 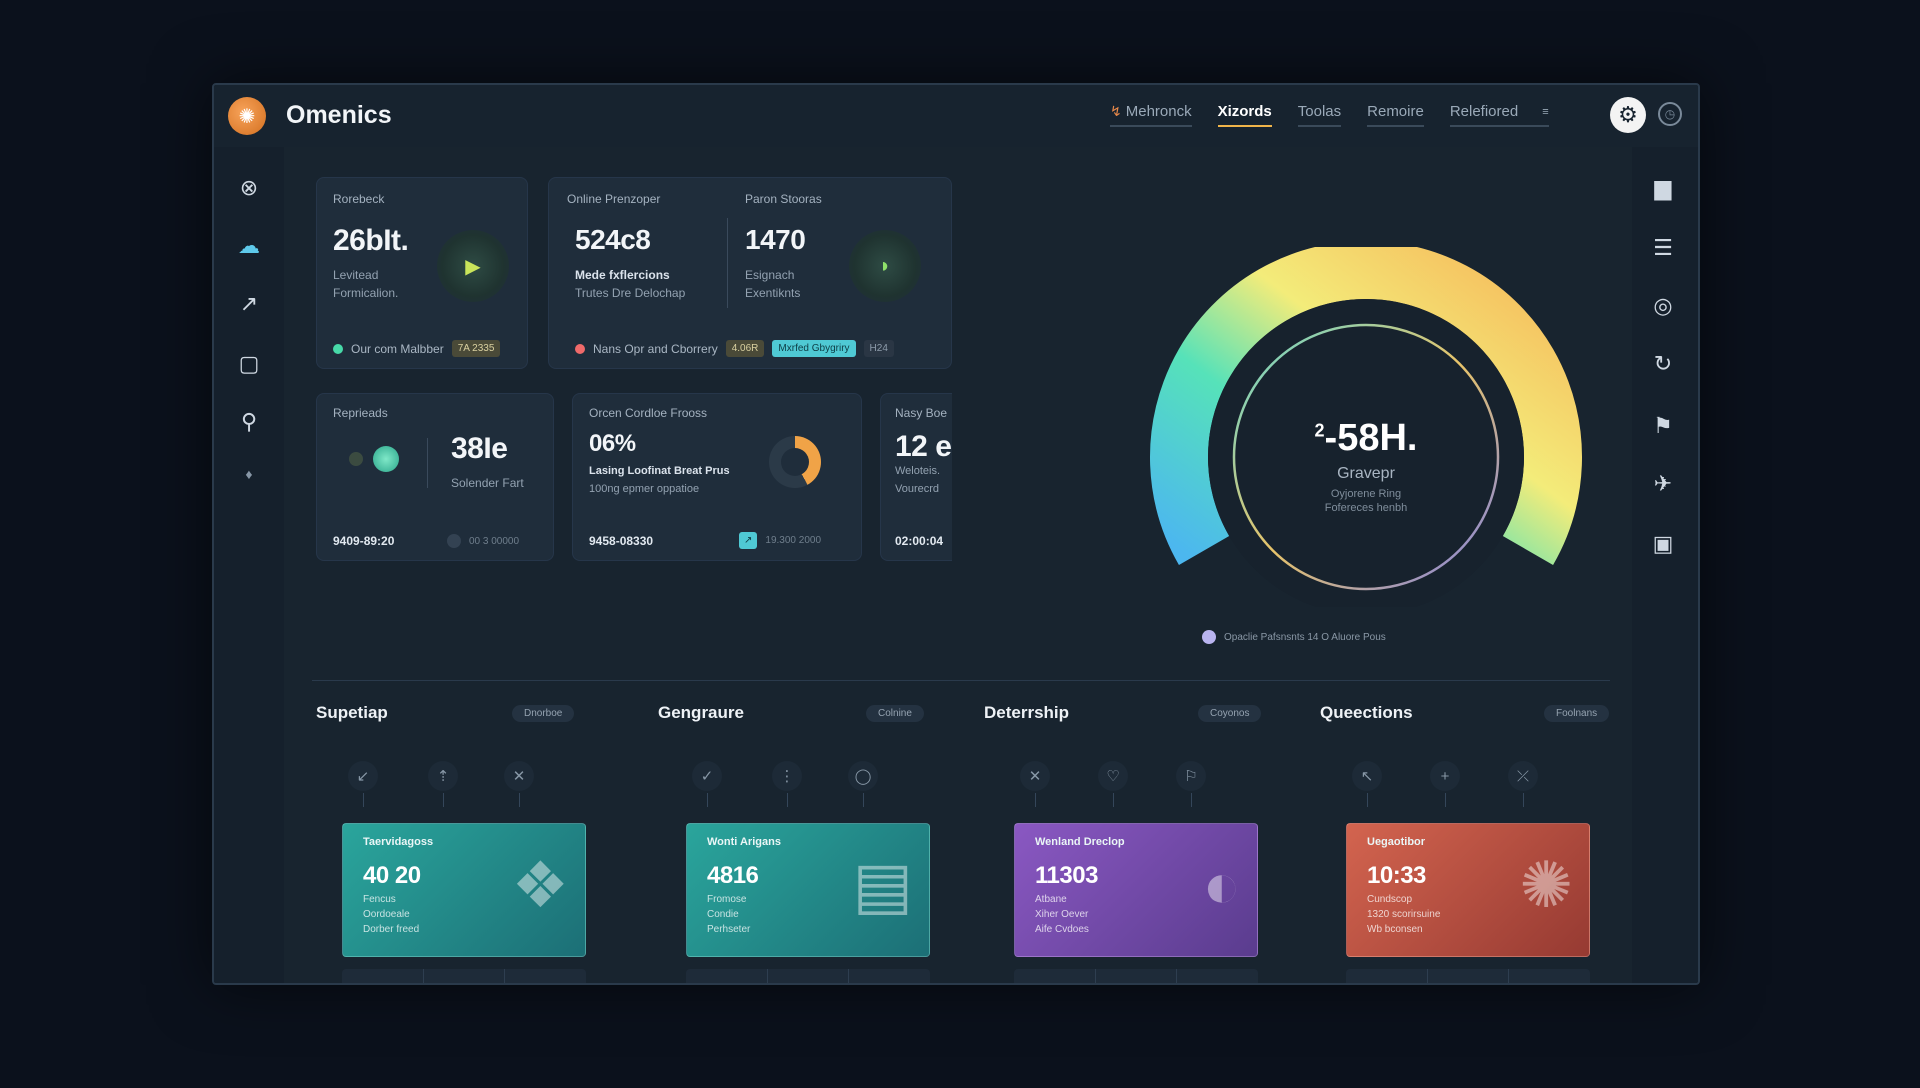 What do you see at coordinates (1191, 776) in the screenshot?
I see `flag-icon: ⚐` at bounding box center [1191, 776].